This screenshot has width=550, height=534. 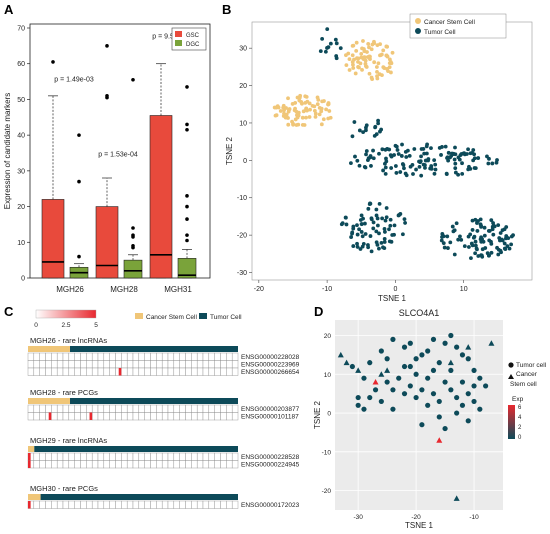 I want to click on panel-a-ytick-label: 20, so click(x=21, y=207).